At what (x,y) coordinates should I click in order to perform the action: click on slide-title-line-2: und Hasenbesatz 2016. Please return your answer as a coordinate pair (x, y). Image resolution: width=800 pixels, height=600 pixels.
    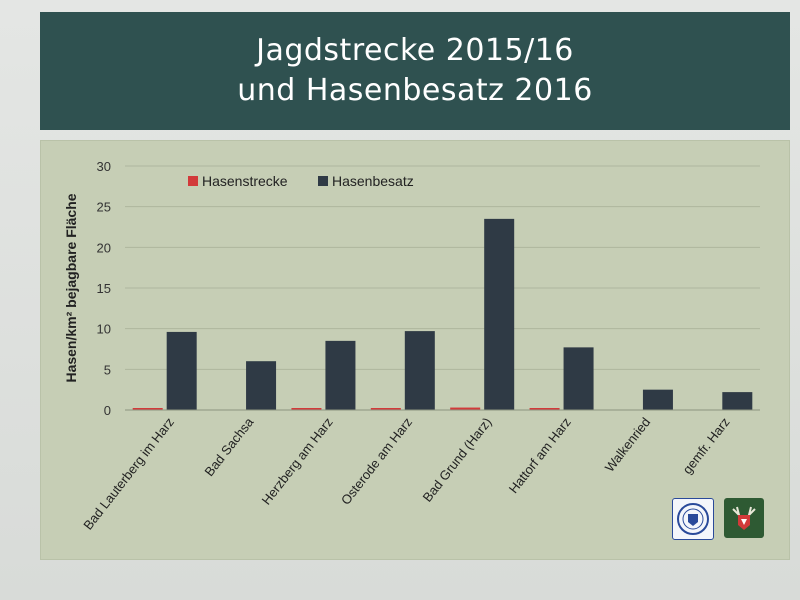
    Looking at the image, I should click on (415, 90).